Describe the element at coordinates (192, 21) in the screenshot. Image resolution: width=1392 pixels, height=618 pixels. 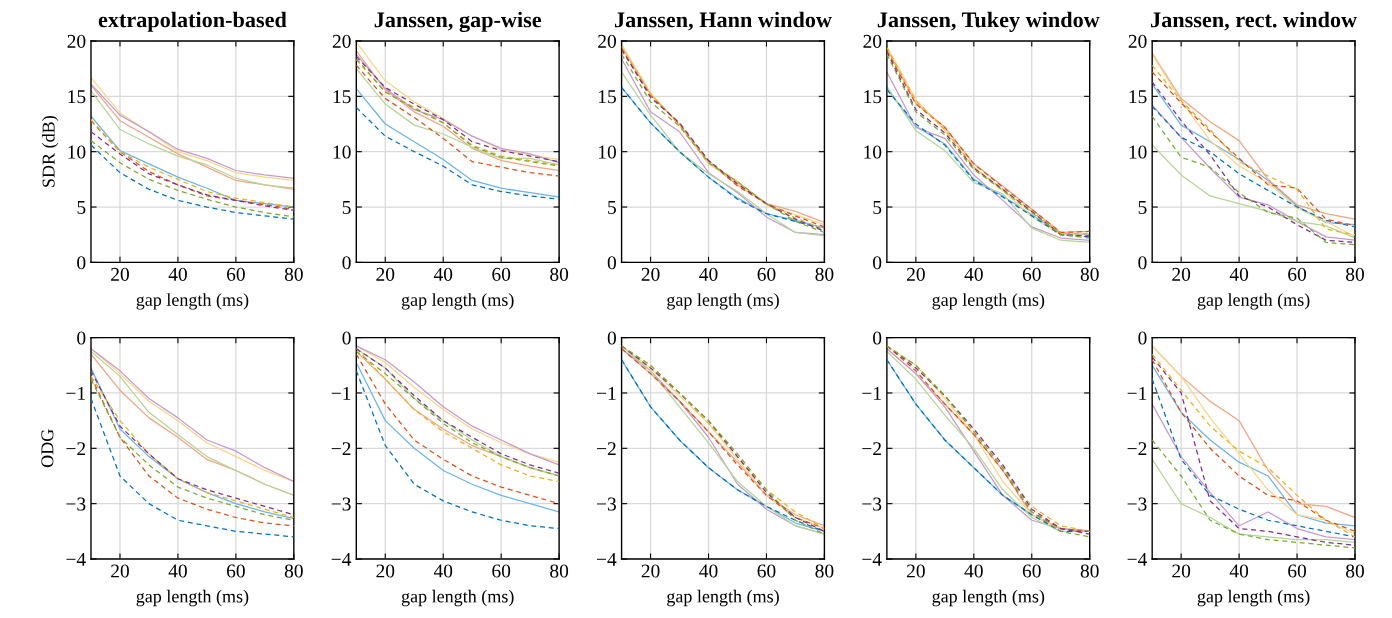
I see `chart-title: extrapolation-based` at that location.